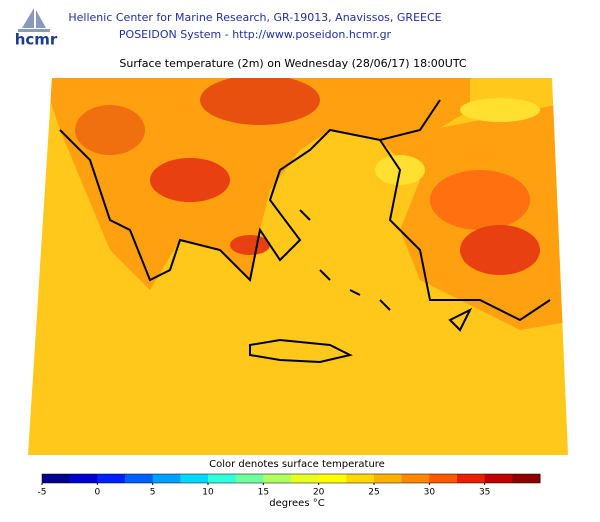  What do you see at coordinates (97, 493) in the screenshot?
I see `colorbar-tick-label: 0` at bounding box center [97, 493].